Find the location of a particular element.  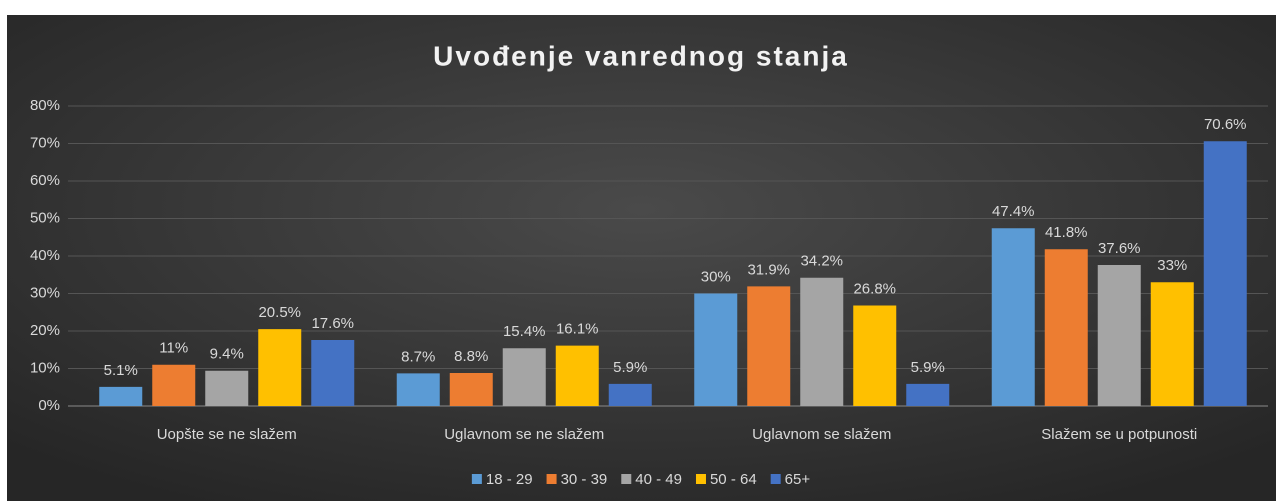

legend-label: 50 - 64 is located at coordinates (733, 479).